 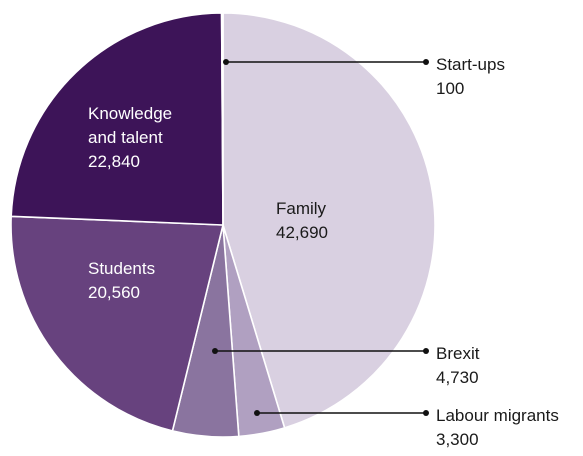 I want to click on pie-slice-start-ups, so click(x=222, y=119).